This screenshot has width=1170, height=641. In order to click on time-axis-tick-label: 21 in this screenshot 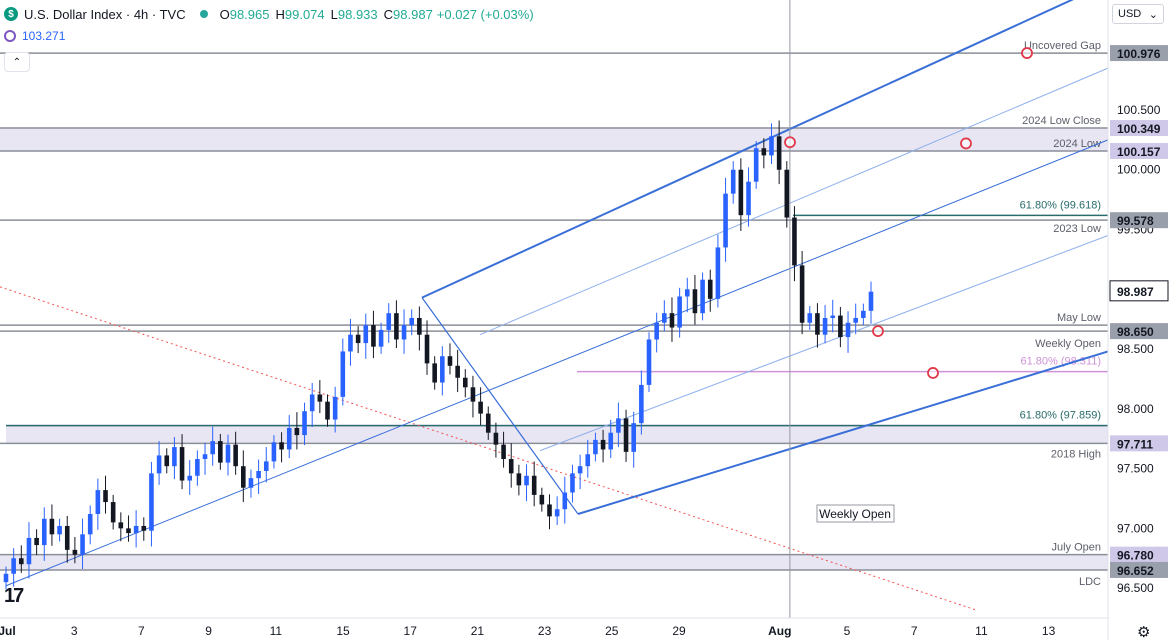, I will do `click(478, 631)`.